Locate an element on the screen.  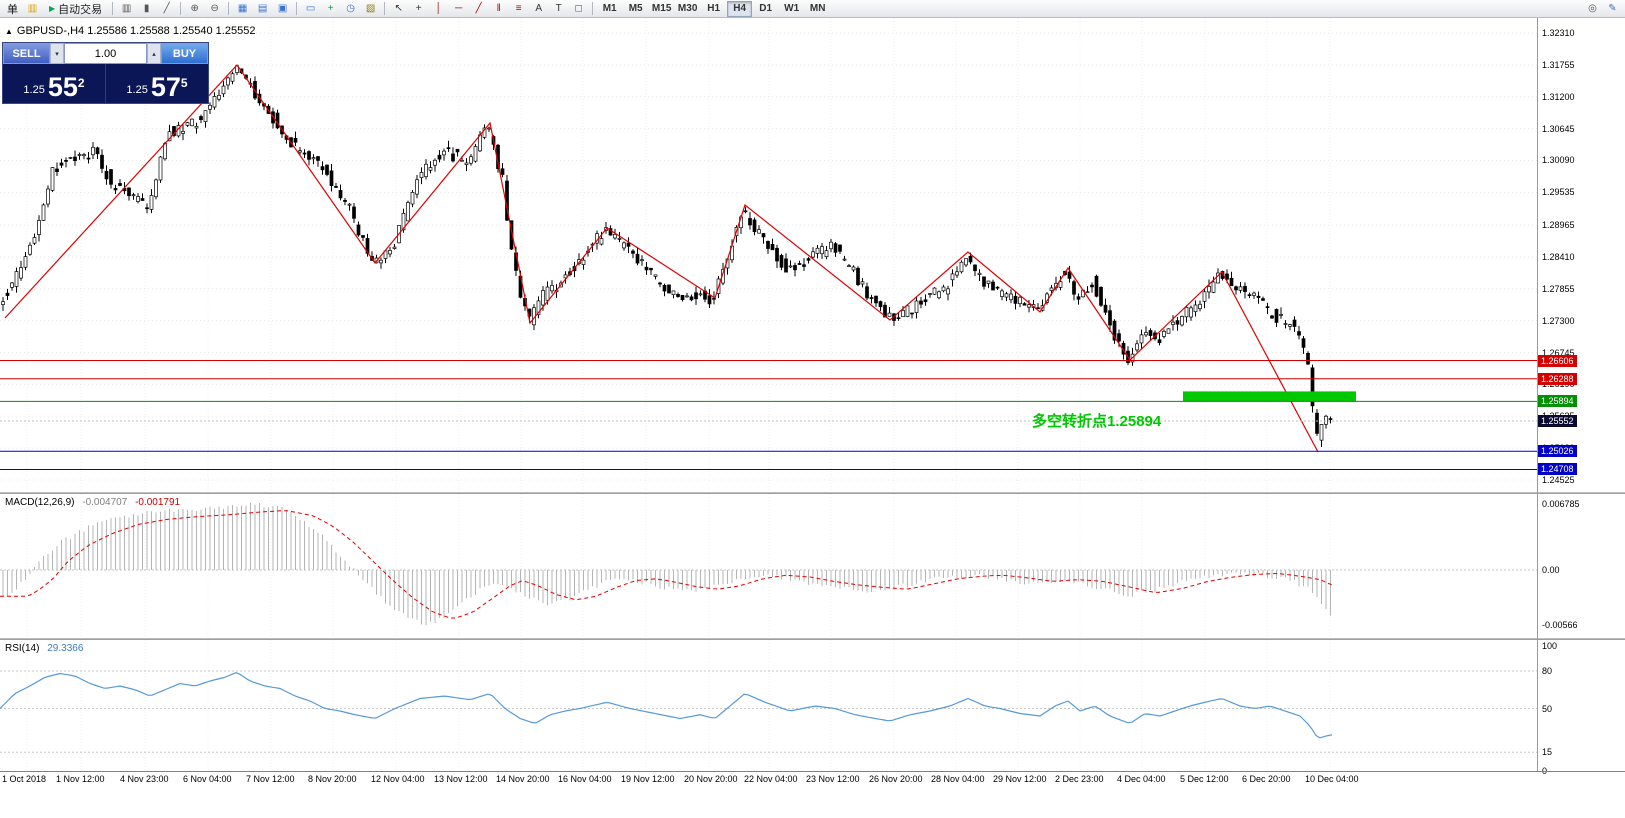
one-click-collapse-icon: ▲ is located at coordinates (9, 31).